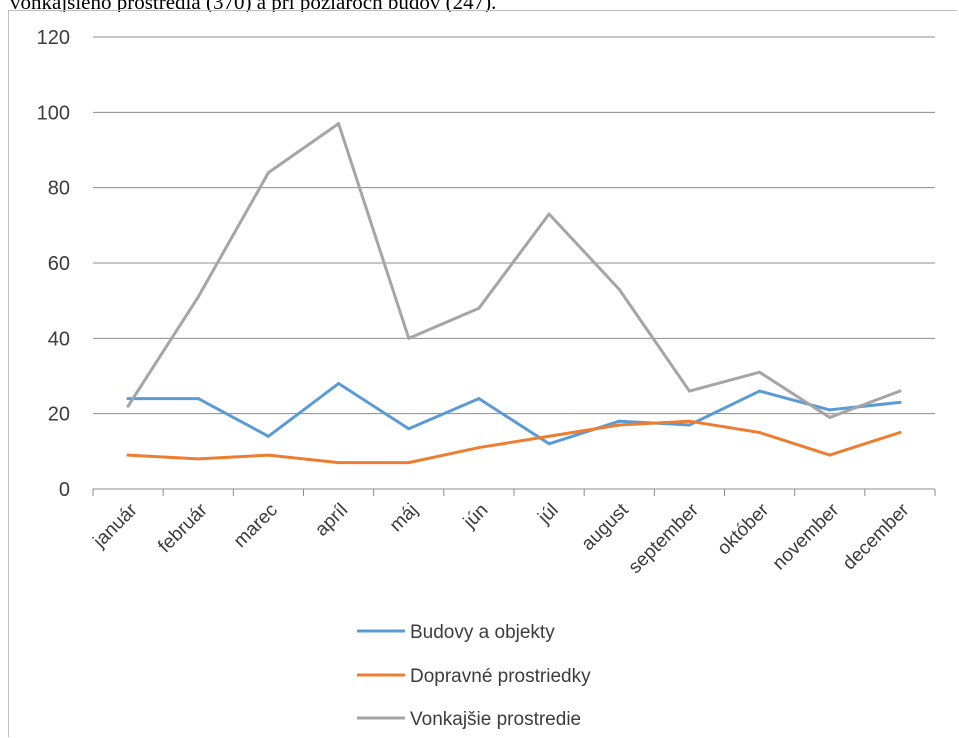  Describe the element at coordinates (59, 264) in the screenshot. I see `y-tick-label: 60` at that location.